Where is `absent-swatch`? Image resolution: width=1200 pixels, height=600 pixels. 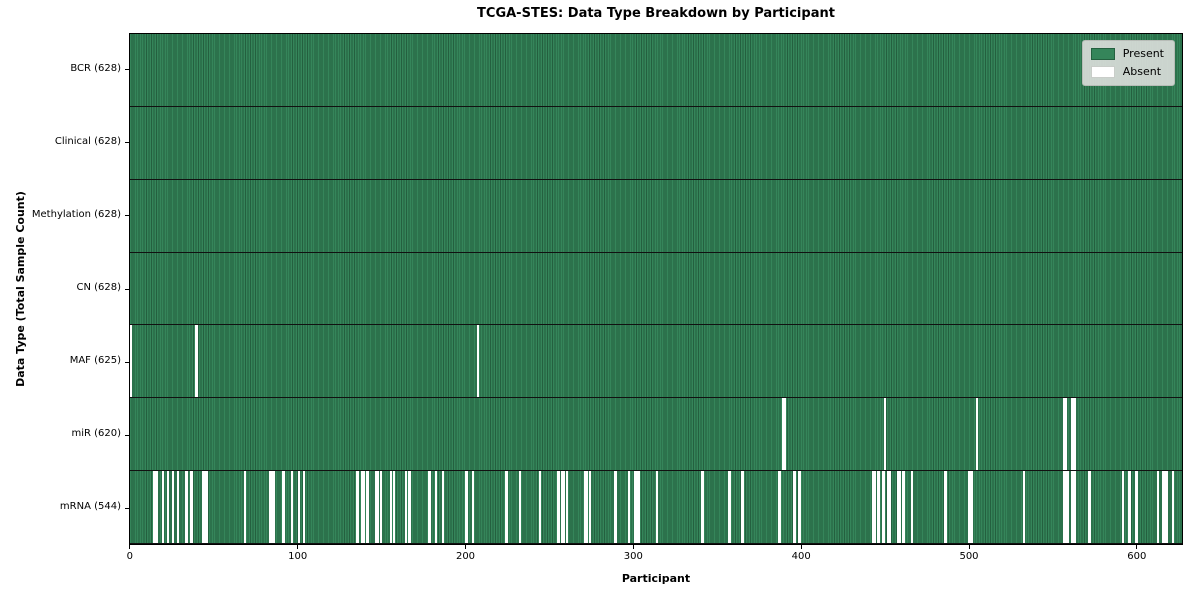
absent-swatch is located at coordinates (1102, 72).